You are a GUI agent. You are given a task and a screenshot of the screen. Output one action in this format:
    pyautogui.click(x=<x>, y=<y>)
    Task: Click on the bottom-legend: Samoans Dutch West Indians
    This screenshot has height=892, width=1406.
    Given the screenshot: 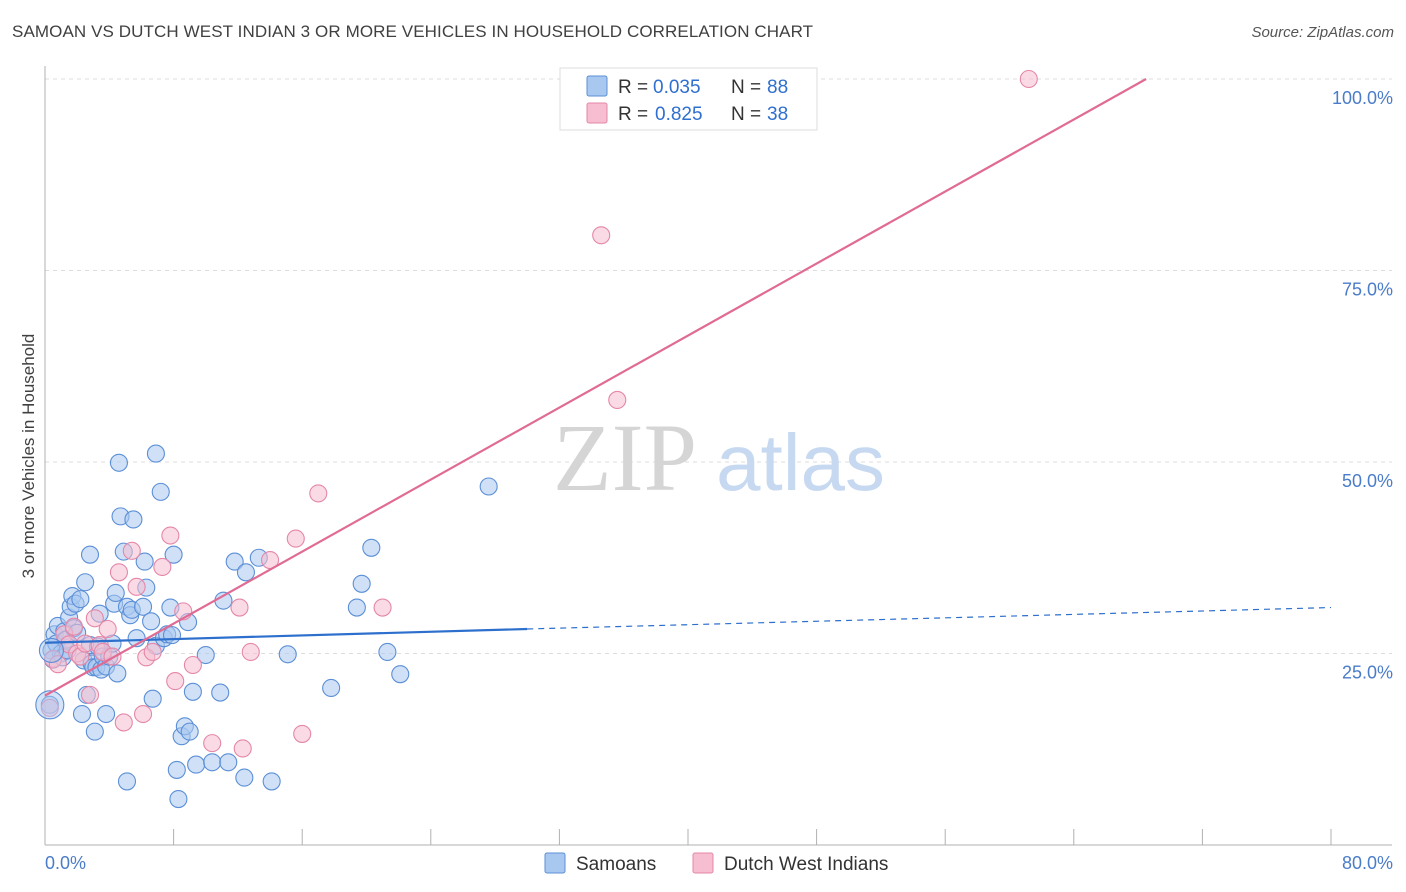 What is the action you would take?
    pyautogui.click(x=716, y=863)
    